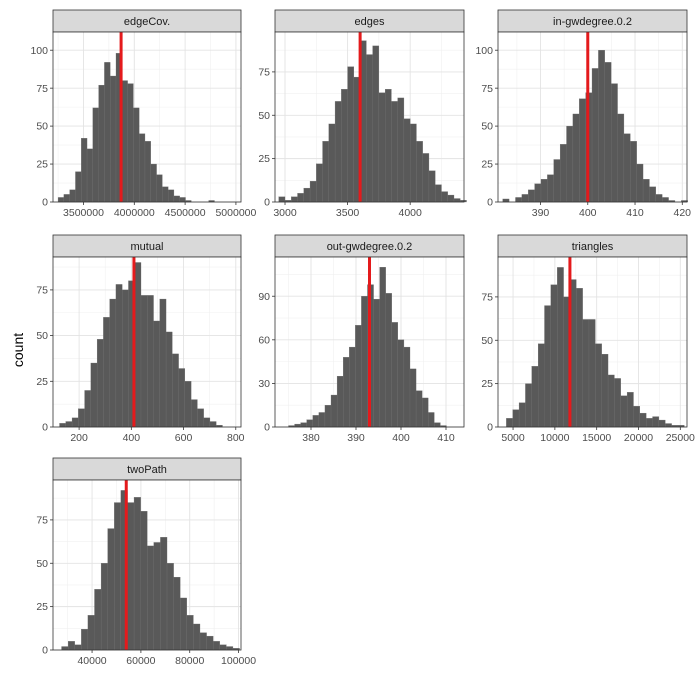 This screenshot has height=700, width=700. Describe the element at coordinates (185, 213) in the screenshot. I see `x-tick-label: 4500000` at that location.